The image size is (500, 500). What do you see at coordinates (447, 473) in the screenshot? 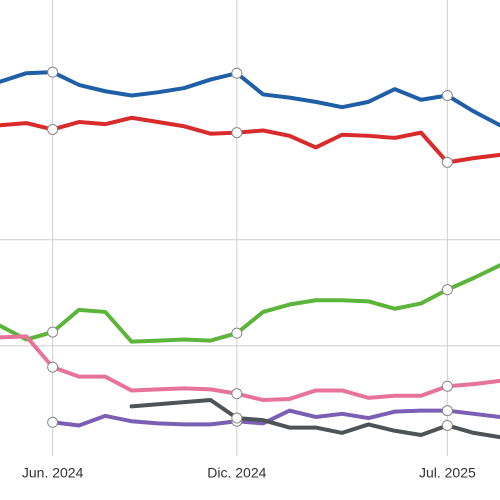
I see `x-tick-label: Jul. 2025` at bounding box center [447, 473].